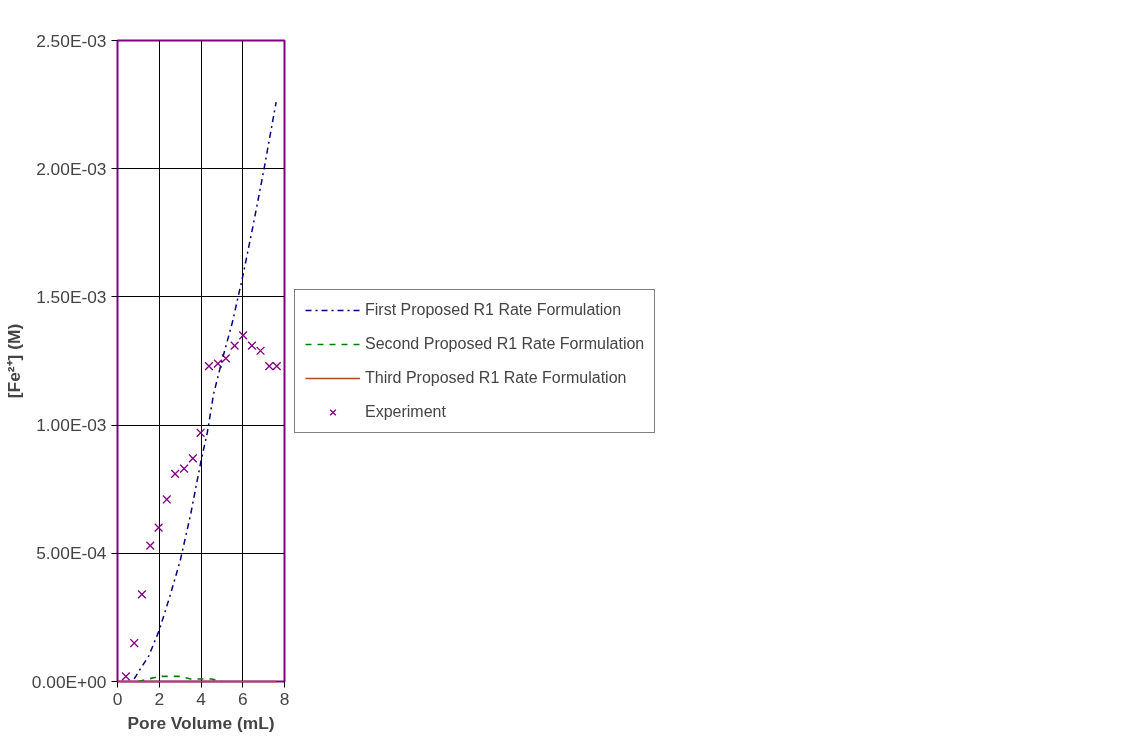  I want to click on y-tick-label: 5.00E-04, so click(71, 553).